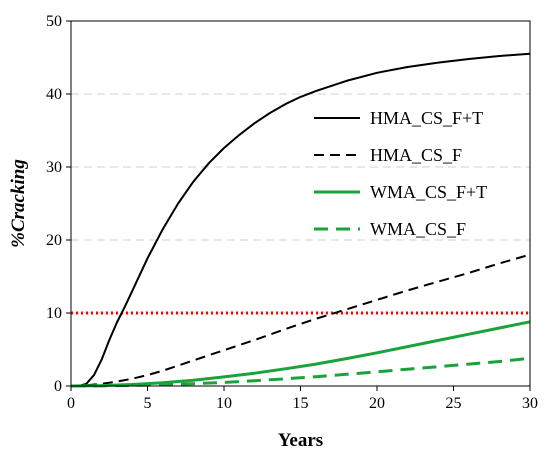  Describe the element at coordinates (530, 403) in the screenshot. I see `x-tick-label-6: 30` at that location.